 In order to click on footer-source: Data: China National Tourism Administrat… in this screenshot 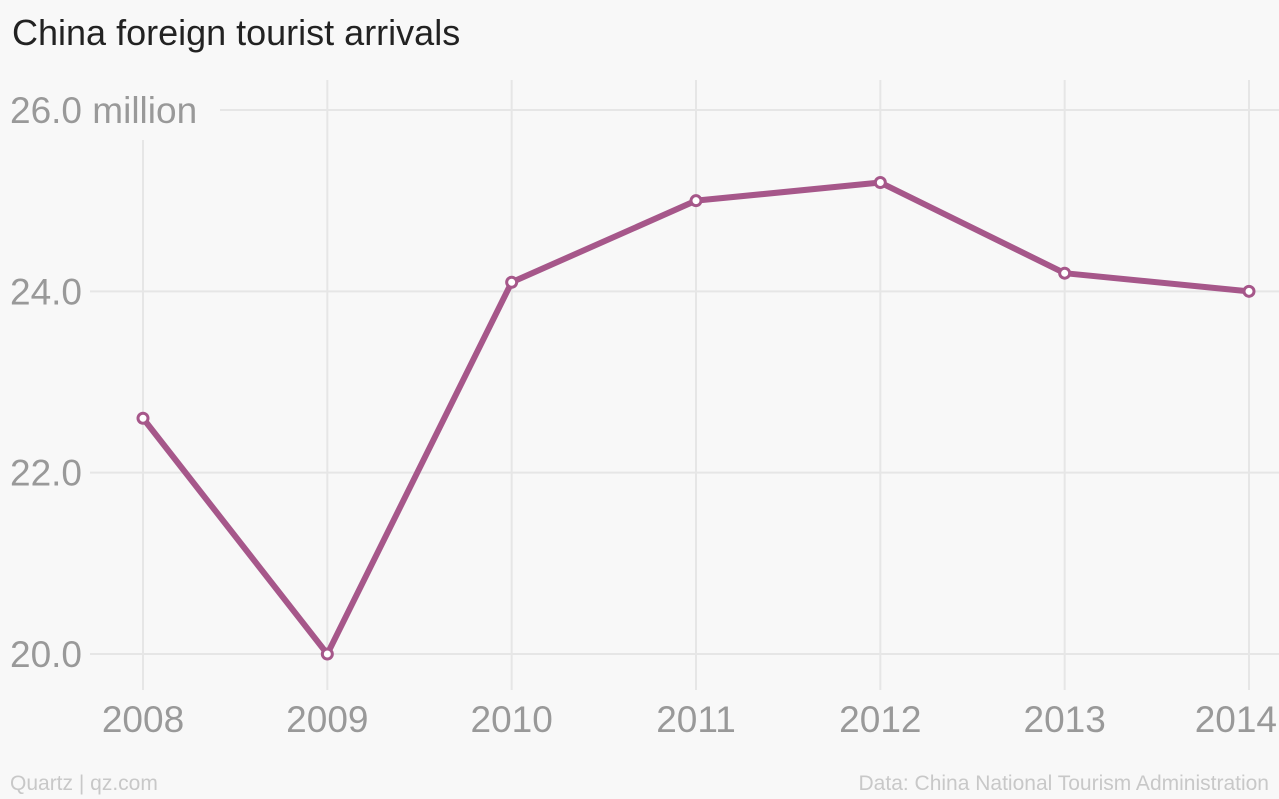, I will do `click(1063, 783)`.